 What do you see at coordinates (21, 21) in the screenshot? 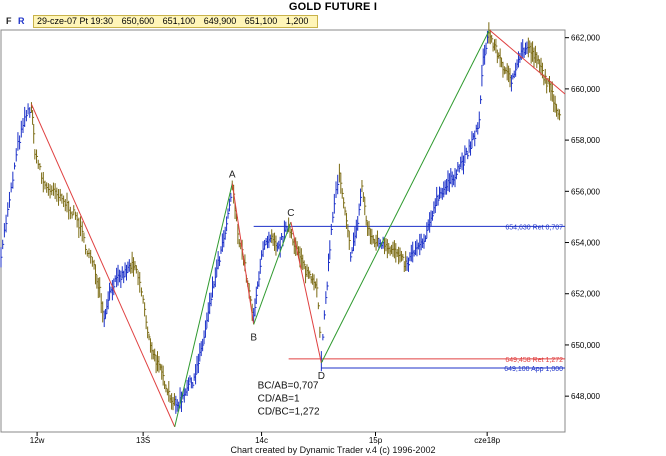
I see `flag-r-button: R` at bounding box center [21, 21].